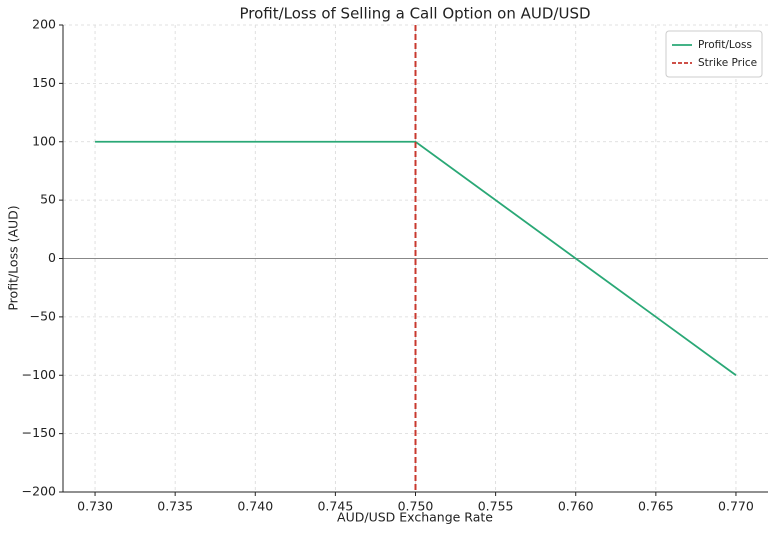 The image size is (776, 533). What do you see at coordinates (95, 506) in the screenshot?
I see `x-tick-label: 0.730` at bounding box center [95, 506].